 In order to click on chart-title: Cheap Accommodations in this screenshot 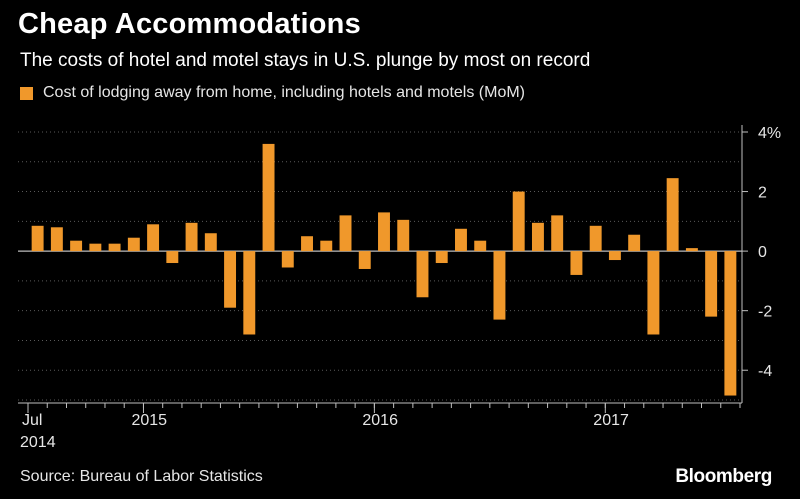, I will do `click(189, 24)`.